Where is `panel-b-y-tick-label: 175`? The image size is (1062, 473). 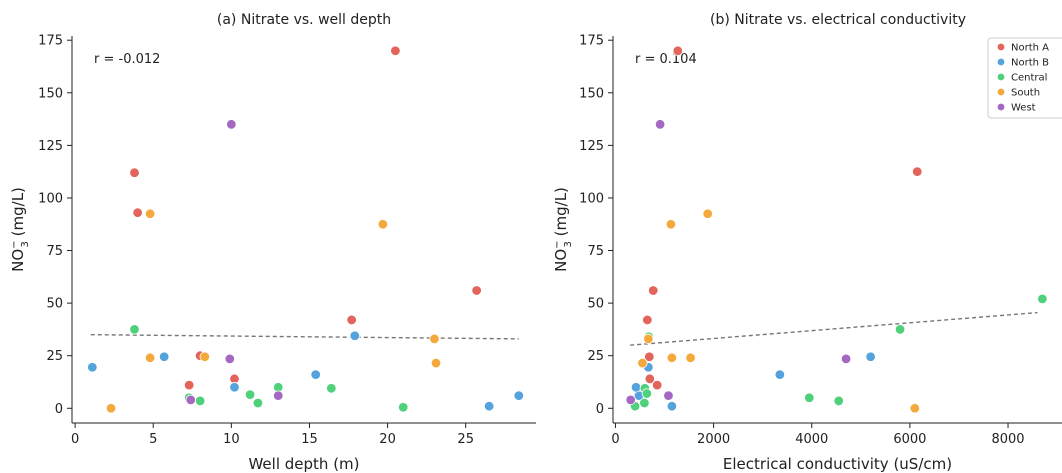 panel-b-y-tick-label: 175 is located at coordinates (591, 41).